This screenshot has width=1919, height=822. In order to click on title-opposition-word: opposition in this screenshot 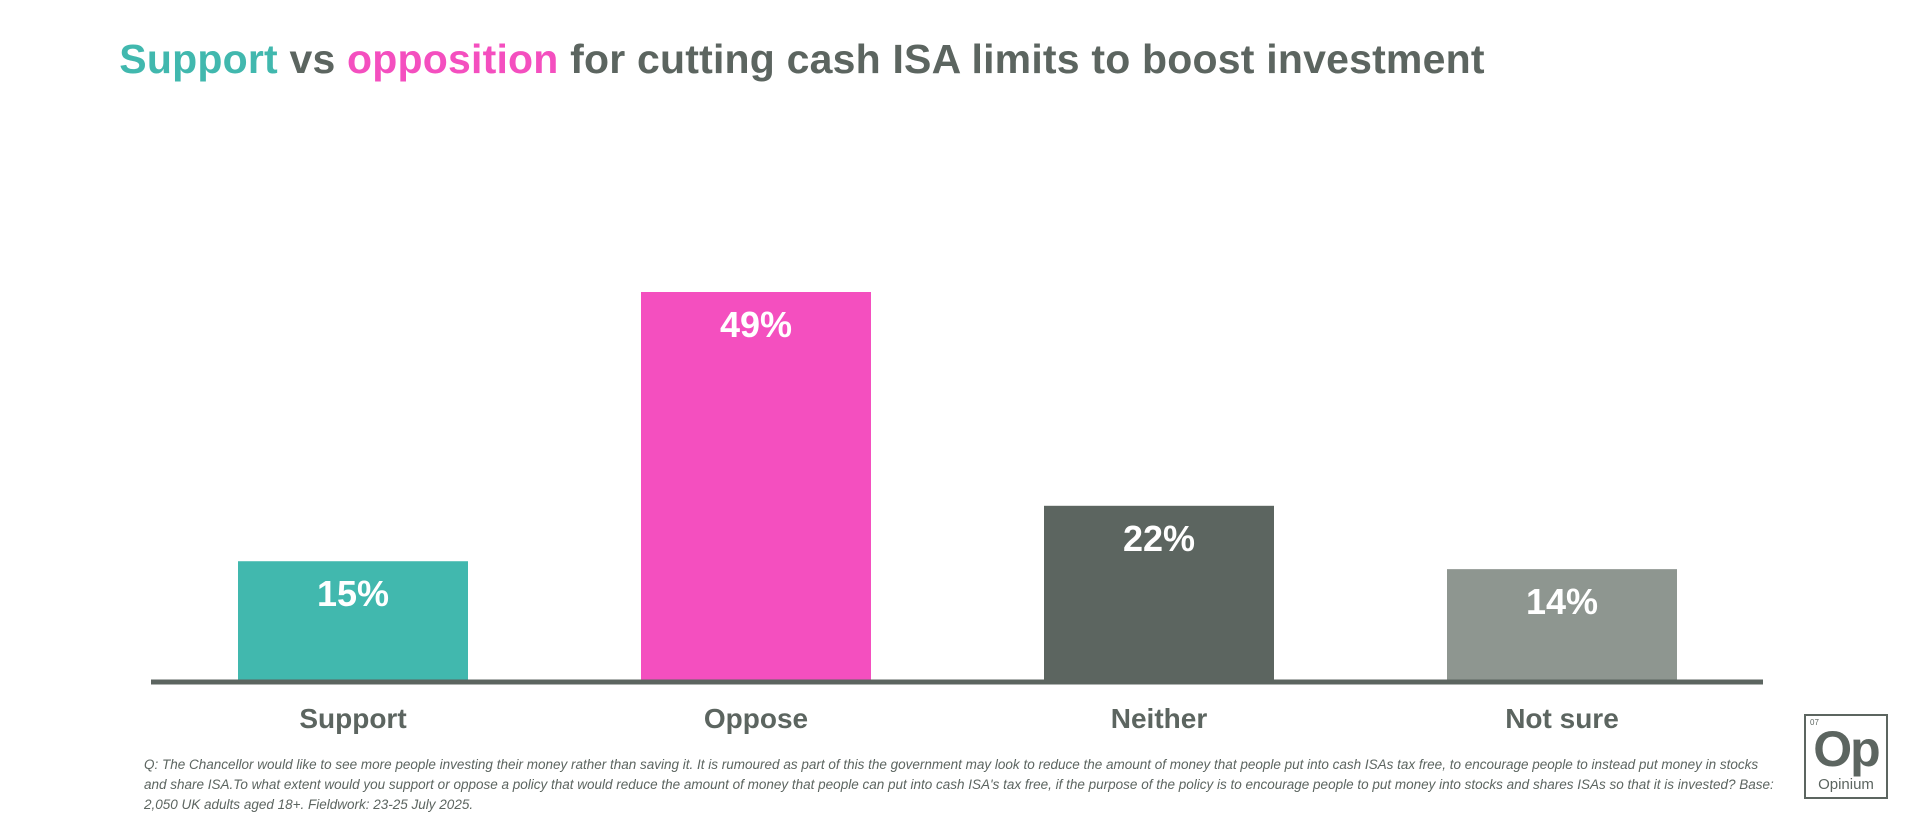, I will do `click(453, 59)`.